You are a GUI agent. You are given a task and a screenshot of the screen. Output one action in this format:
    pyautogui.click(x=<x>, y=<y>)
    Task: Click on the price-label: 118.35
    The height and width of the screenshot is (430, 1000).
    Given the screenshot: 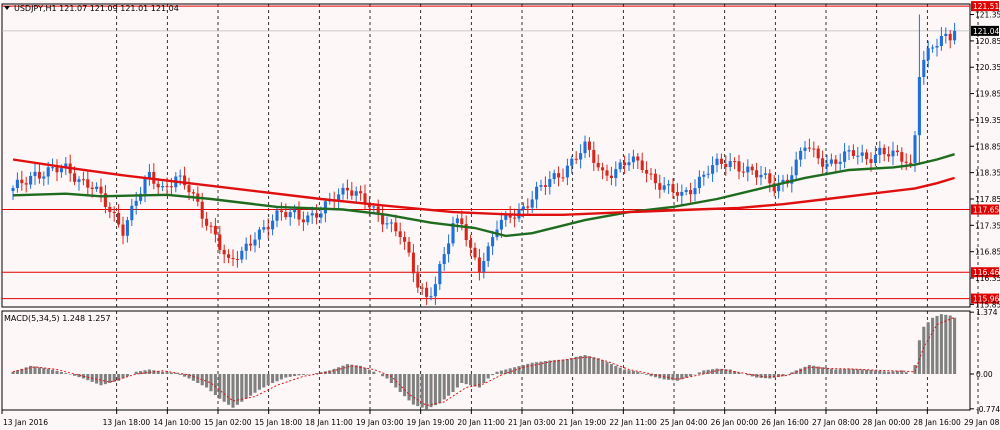 What is the action you would take?
    pyautogui.click(x=987, y=173)
    